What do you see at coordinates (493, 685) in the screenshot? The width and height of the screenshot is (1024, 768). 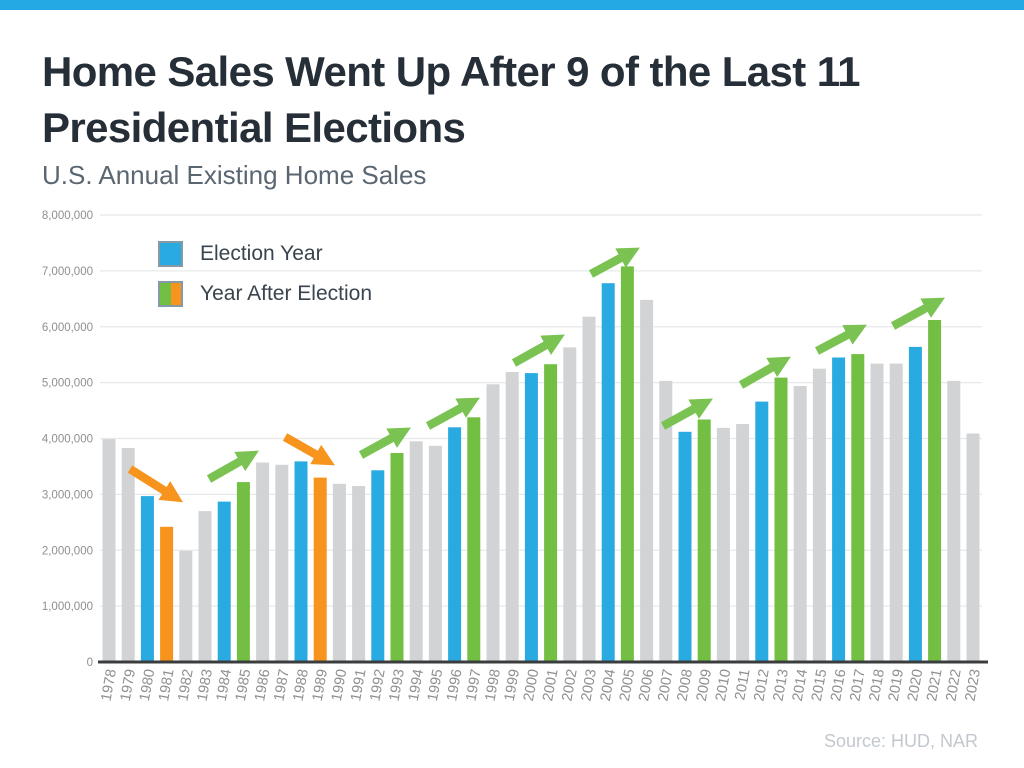 I see `x-tick-label-1998: 1998` at bounding box center [493, 685].